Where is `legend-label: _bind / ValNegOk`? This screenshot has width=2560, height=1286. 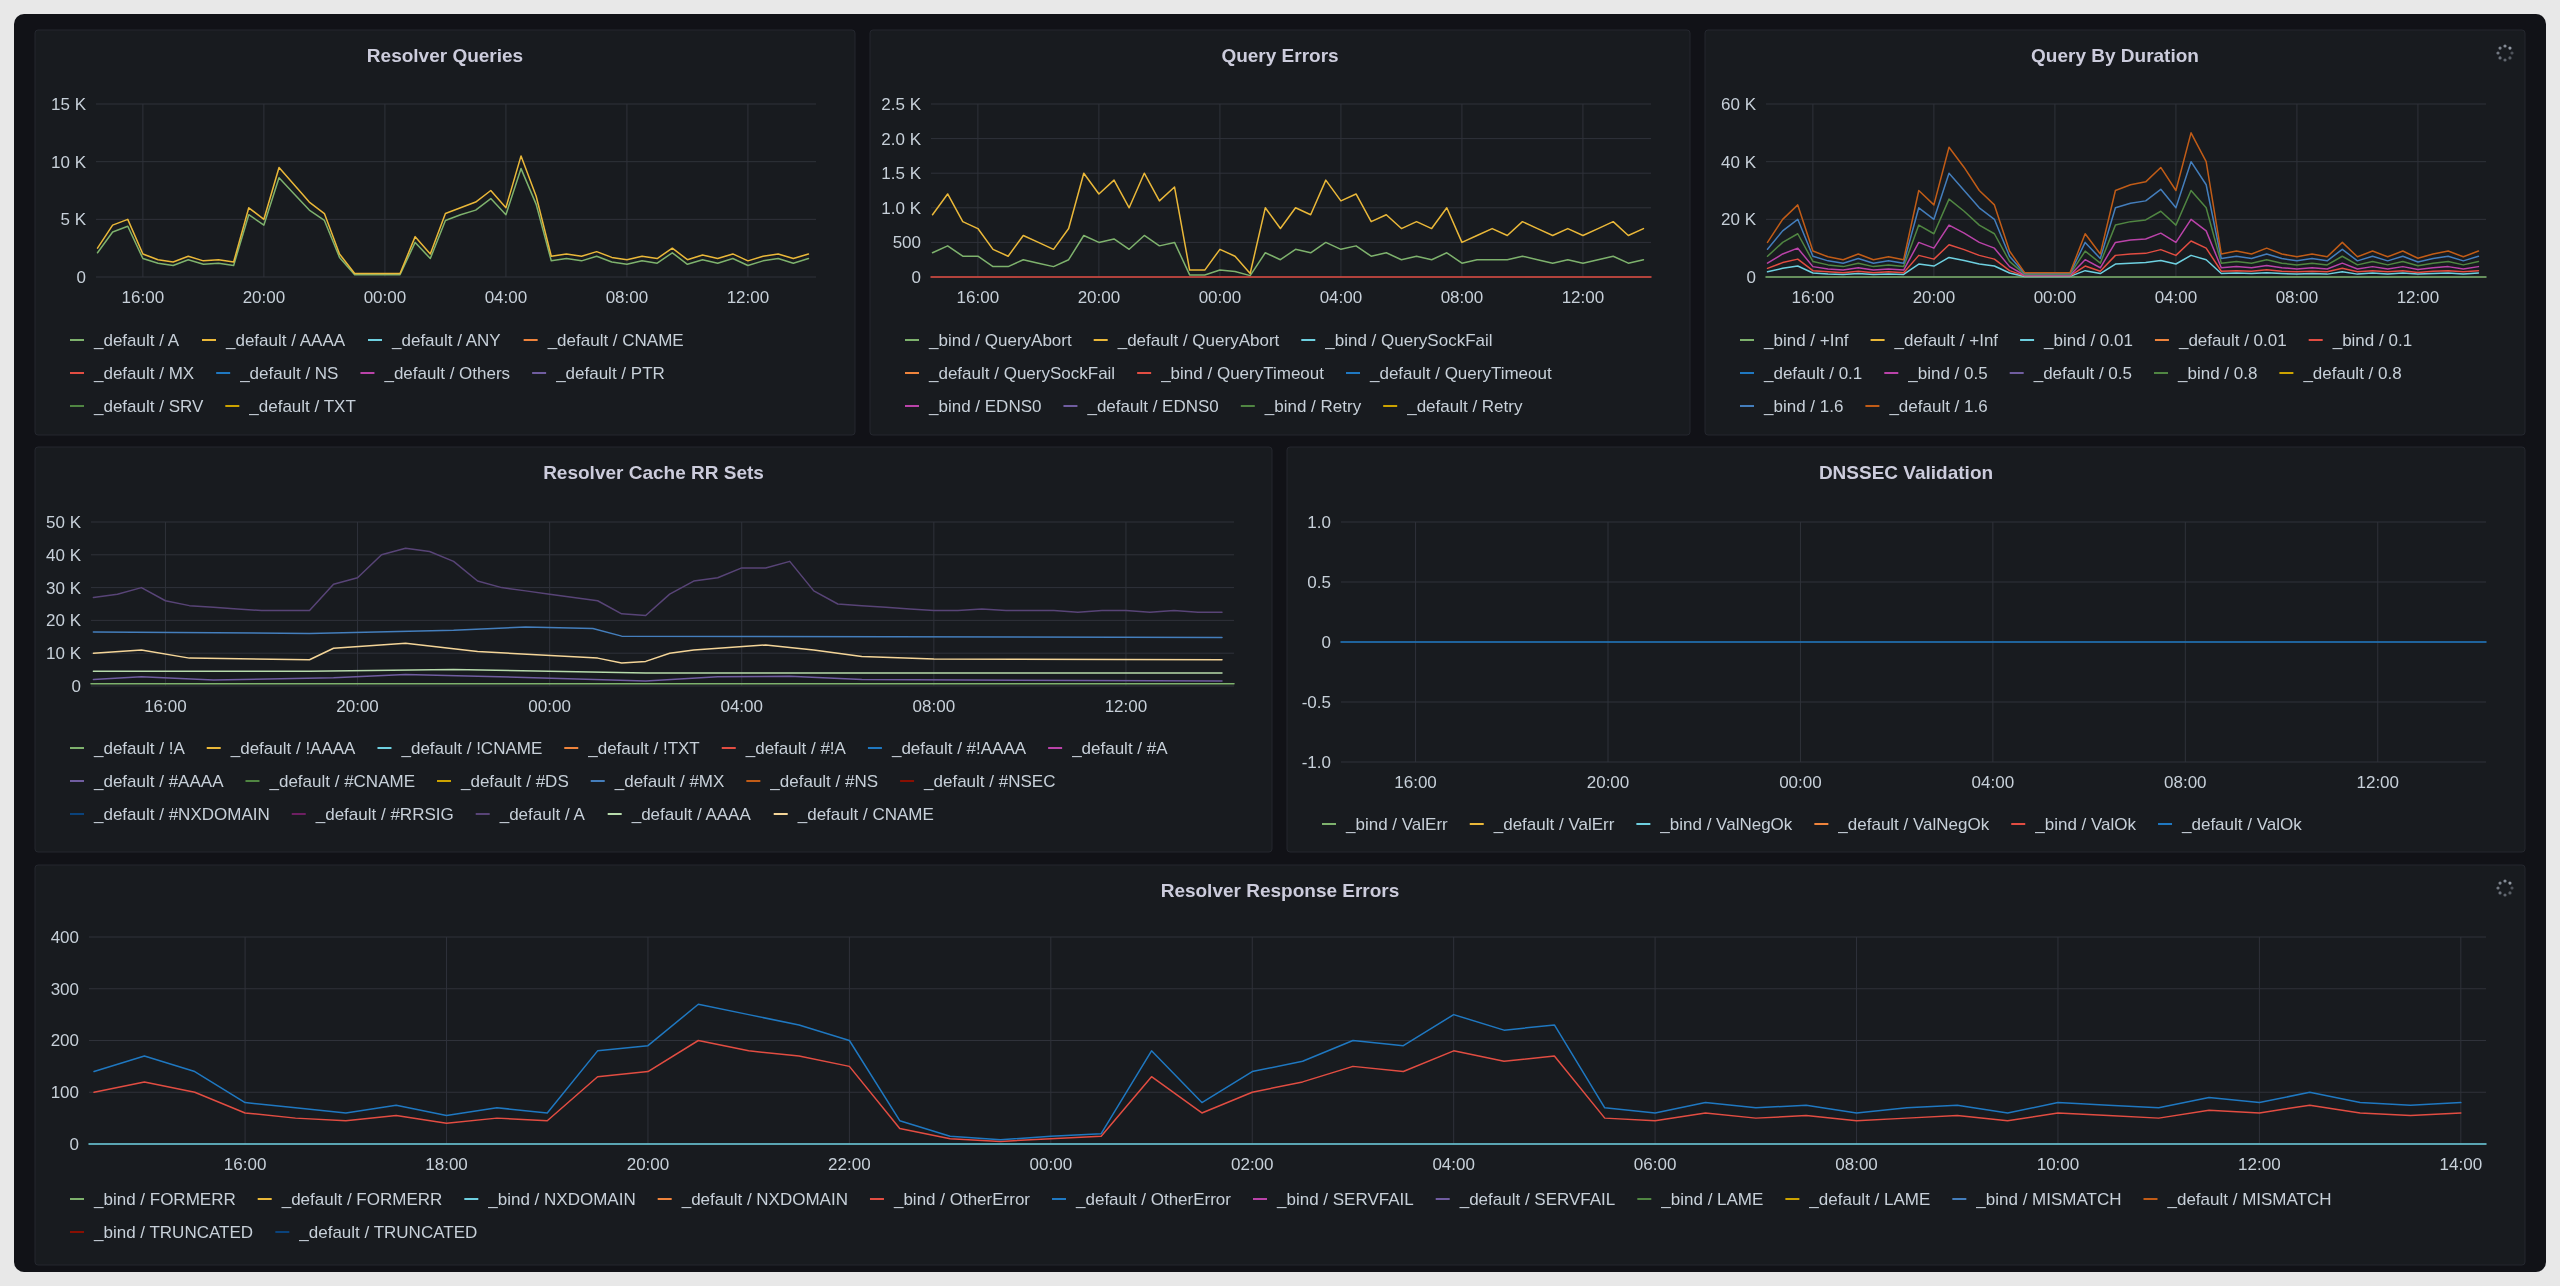 legend-label: _bind / ValNegOk is located at coordinates (1726, 824).